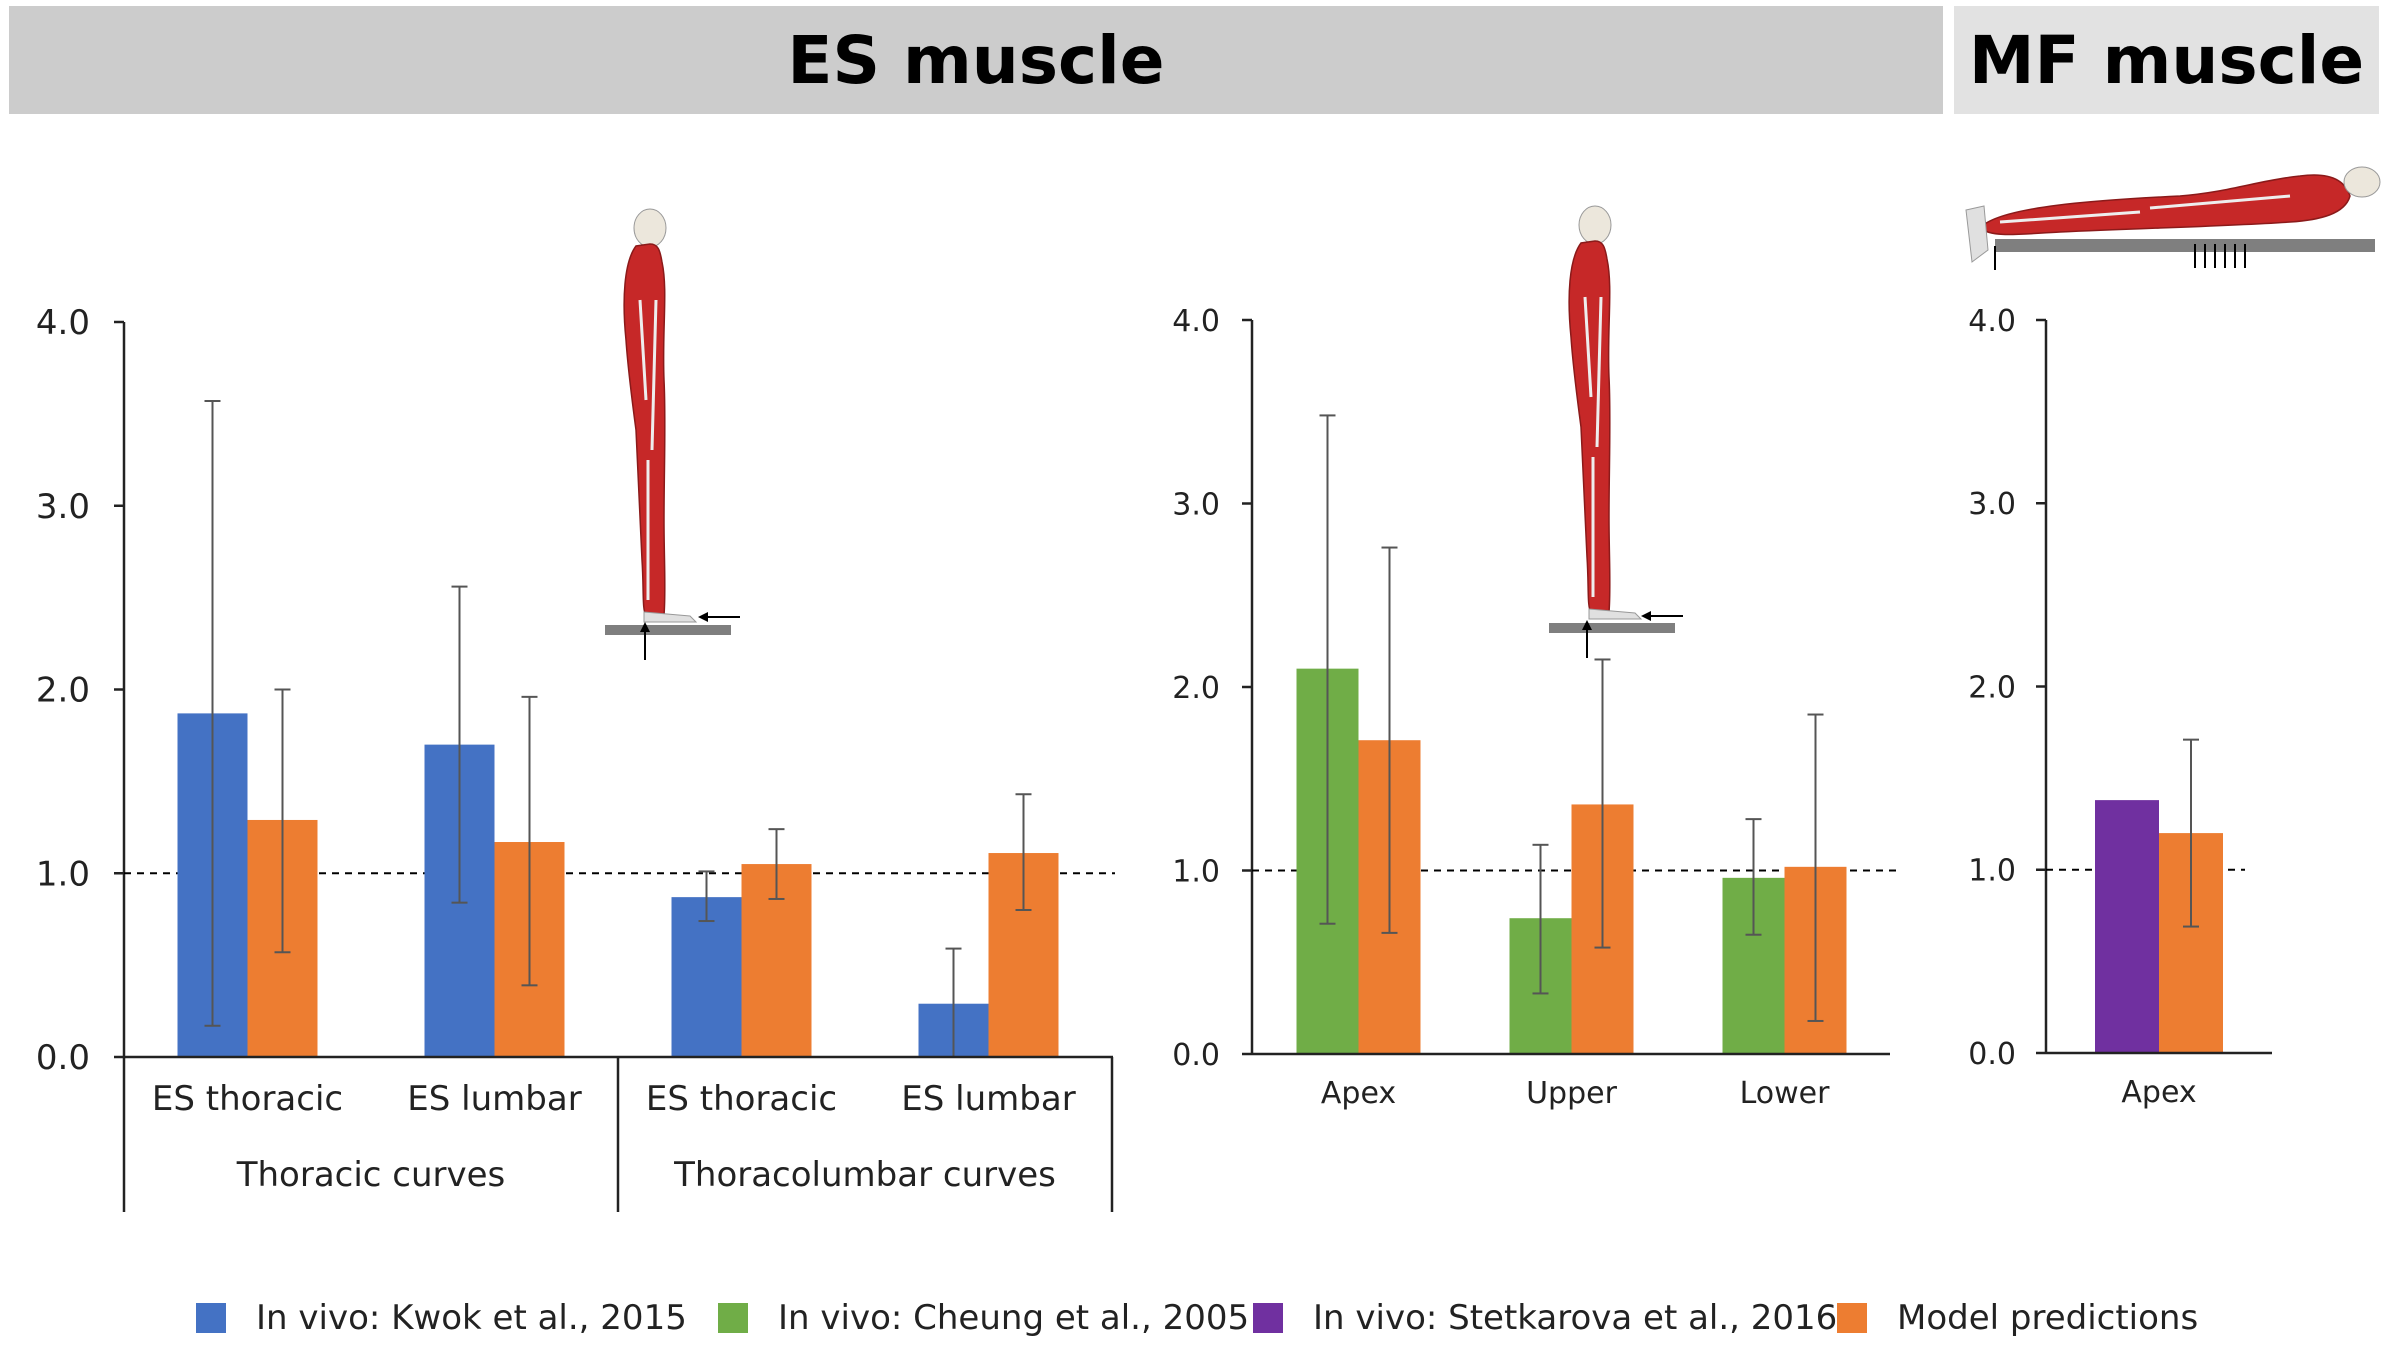 The image size is (2383, 1353). What do you see at coordinates (2173, 218) in the screenshot?
I see `lying-body-illustration` at bounding box center [2173, 218].